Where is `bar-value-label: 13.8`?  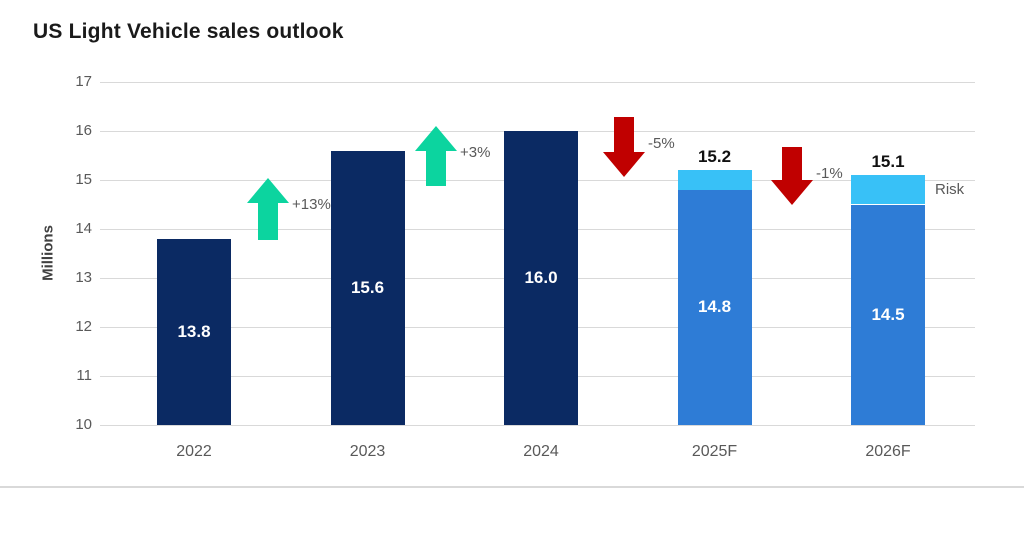 bar-value-label: 13.8 is located at coordinates (194, 331).